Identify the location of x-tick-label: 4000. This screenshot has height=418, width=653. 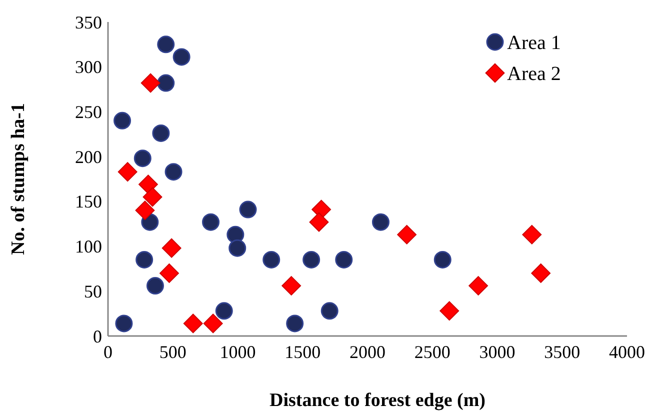
(627, 352).